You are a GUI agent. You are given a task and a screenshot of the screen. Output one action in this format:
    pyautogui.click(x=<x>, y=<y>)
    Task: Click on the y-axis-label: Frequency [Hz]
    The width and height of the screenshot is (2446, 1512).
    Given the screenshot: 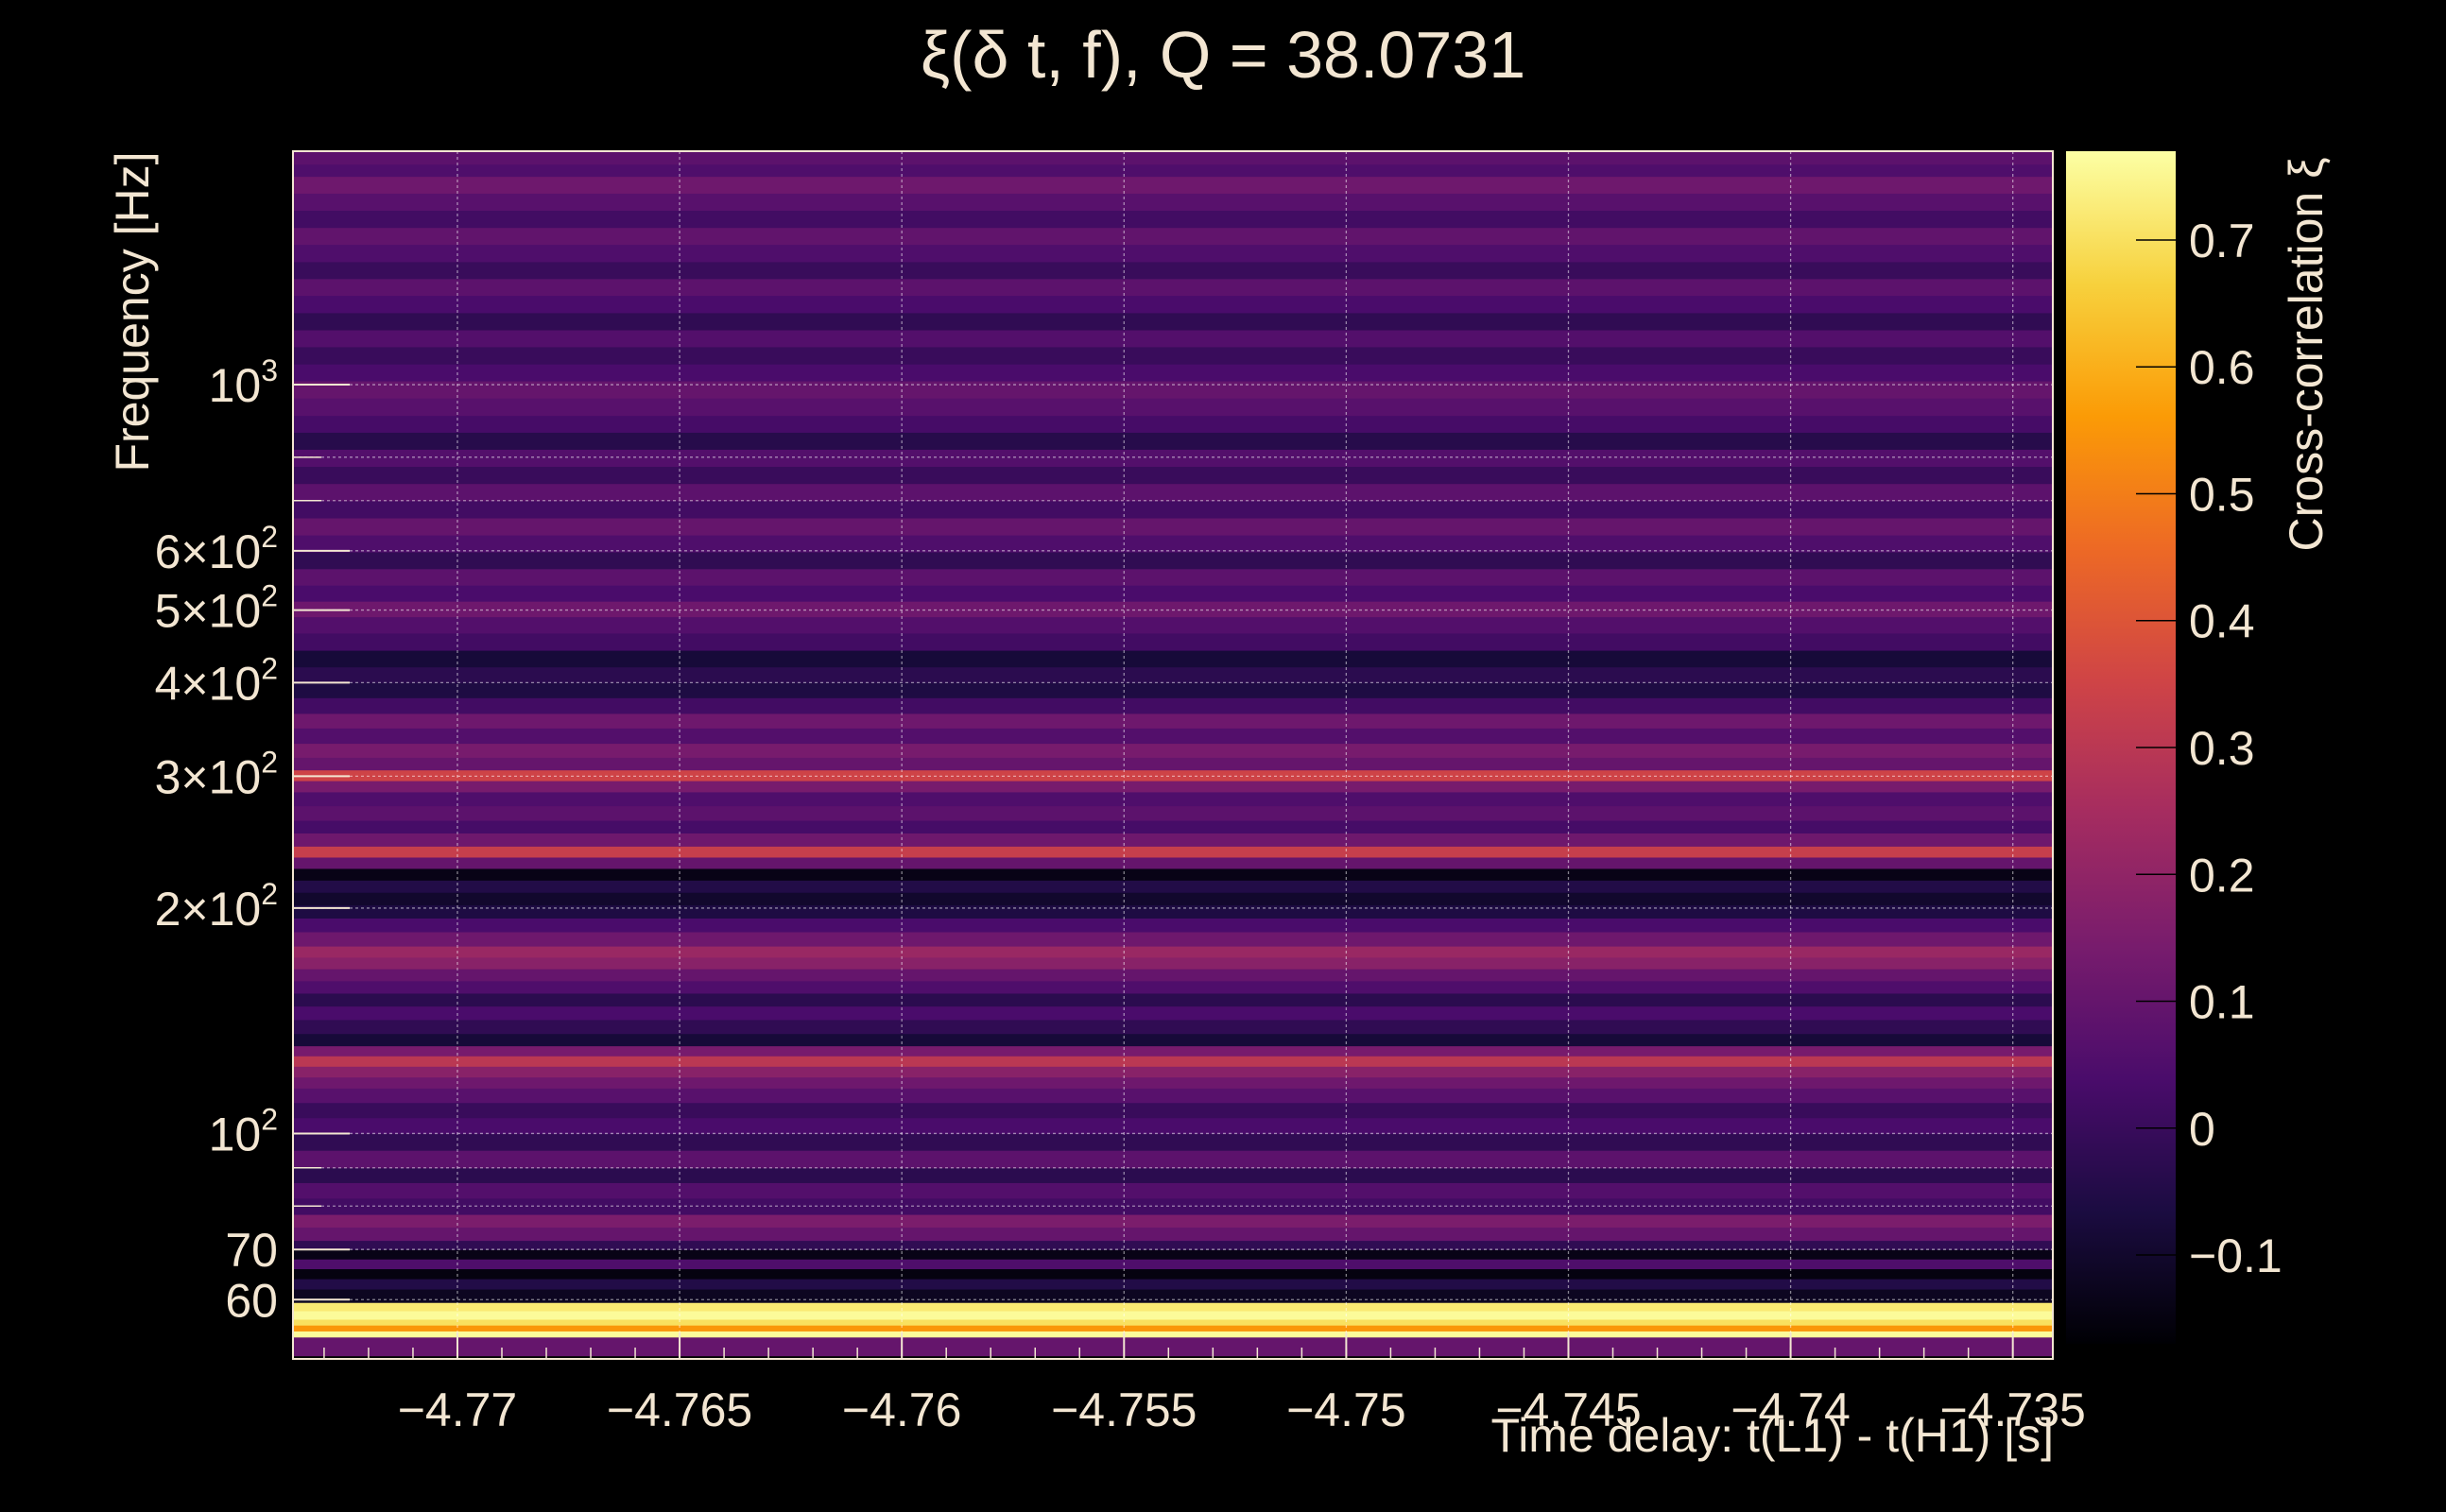 What is the action you would take?
    pyautogui.click(x=133, y=311)
    